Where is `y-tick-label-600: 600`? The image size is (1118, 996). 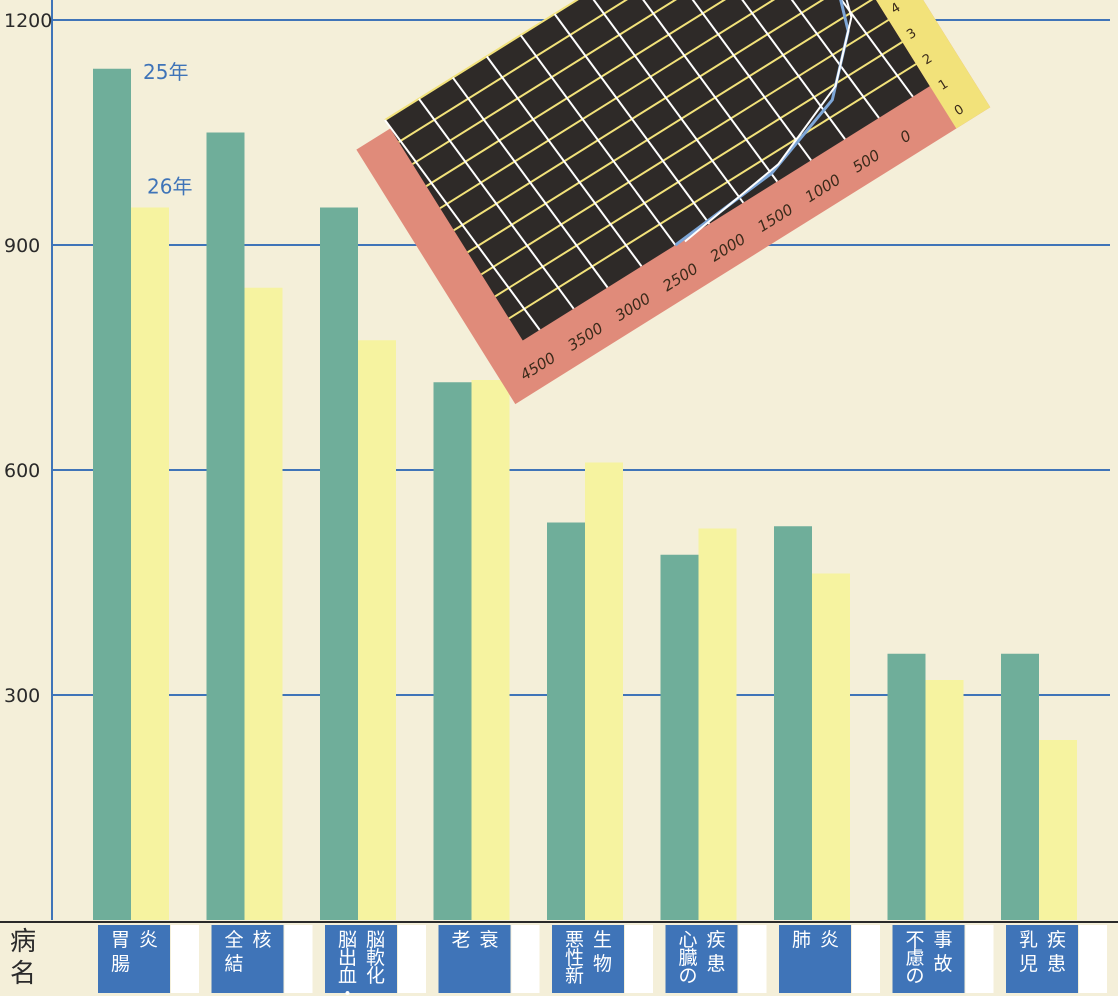
y-tick-label-600: 600 is located at coordinates (22, 471).